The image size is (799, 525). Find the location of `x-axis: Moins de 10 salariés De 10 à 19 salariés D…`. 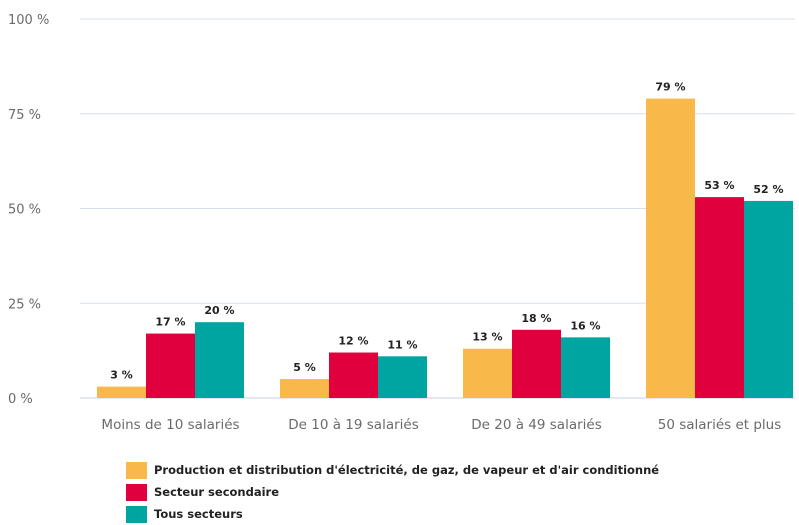

x-axis: Moins de 10 salariés De 10 à 19 salariés D… is located at coordinates (441, 425).